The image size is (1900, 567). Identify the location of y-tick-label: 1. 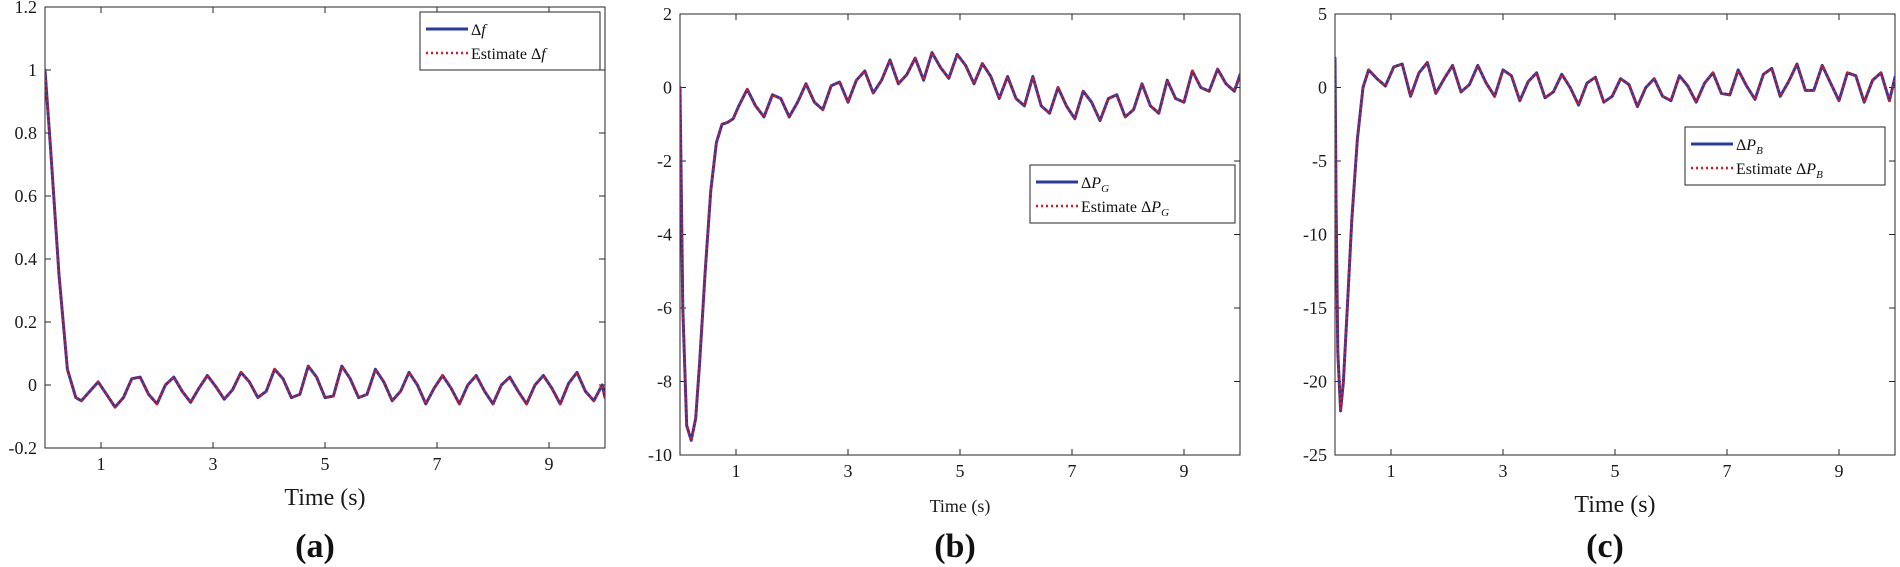
(32, 70).